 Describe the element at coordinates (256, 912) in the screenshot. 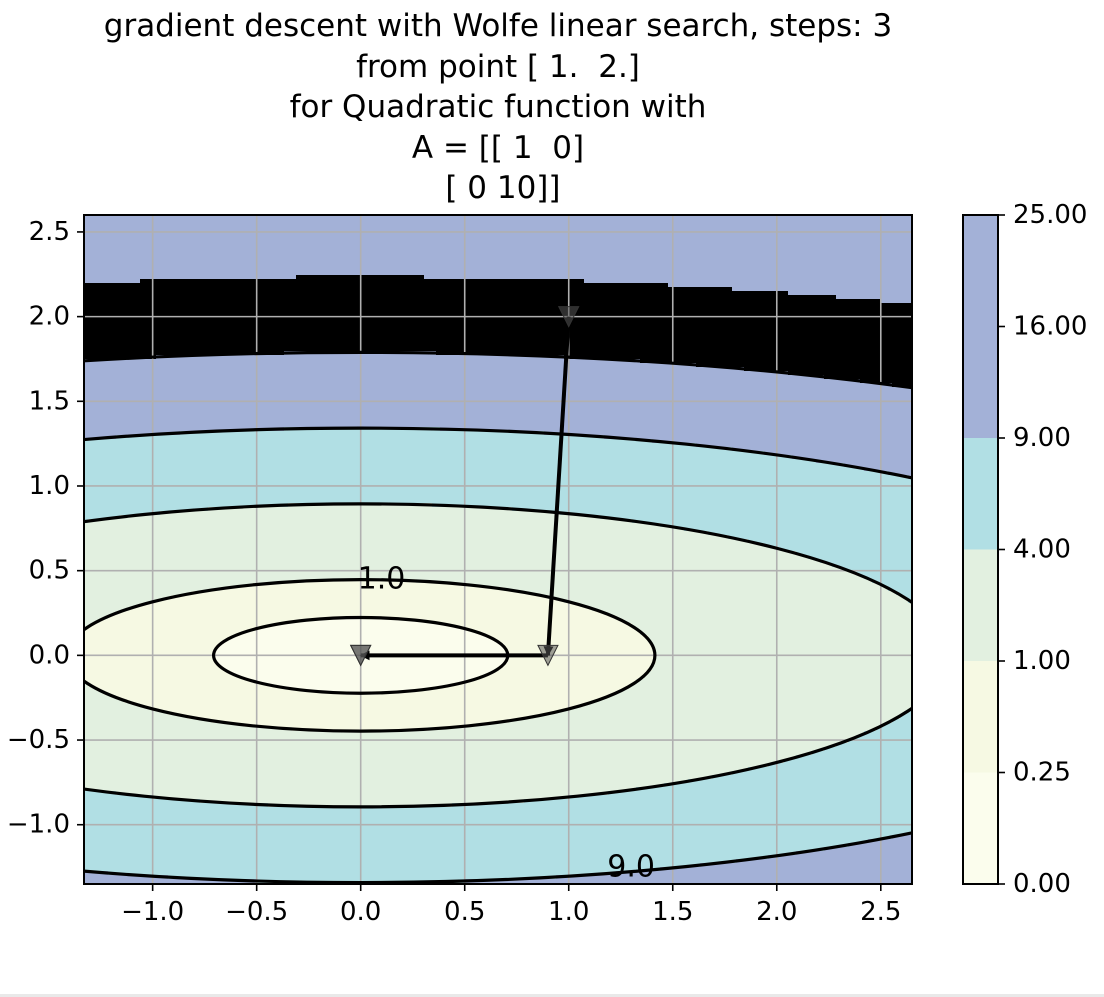

I see `x-tick-label: −0.5` at that location.